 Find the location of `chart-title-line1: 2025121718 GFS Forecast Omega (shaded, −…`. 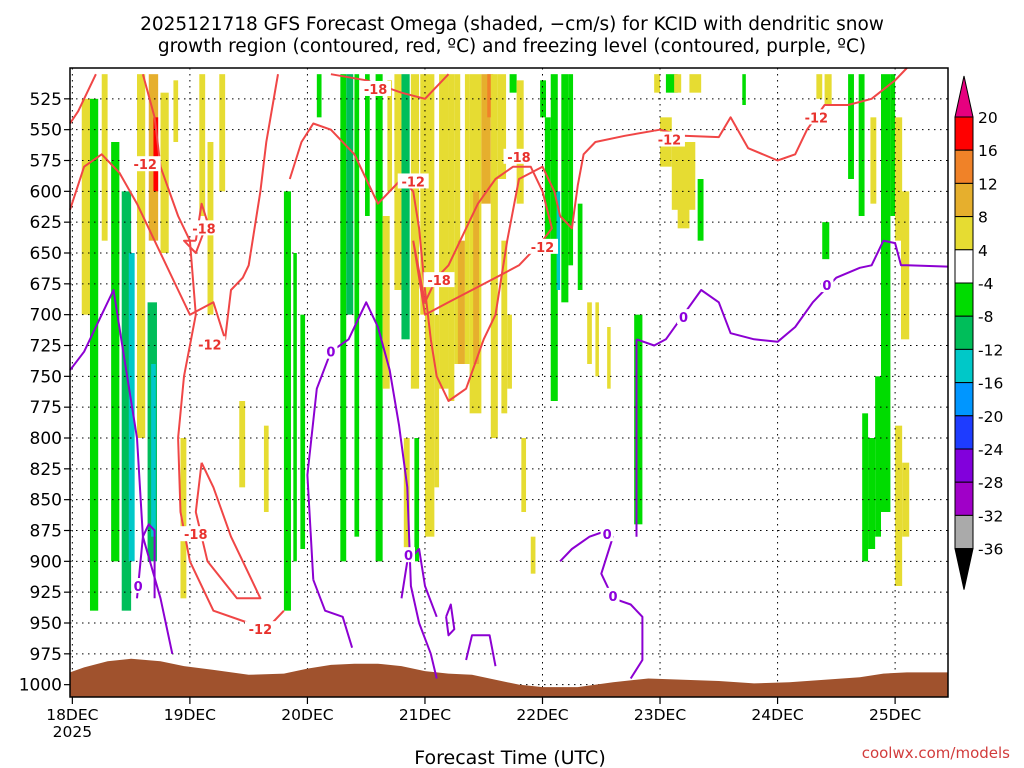

chart-title-line1: 2025121718 GFS Forecast Omega (shaded, −… is located at coordinates (512, 24).